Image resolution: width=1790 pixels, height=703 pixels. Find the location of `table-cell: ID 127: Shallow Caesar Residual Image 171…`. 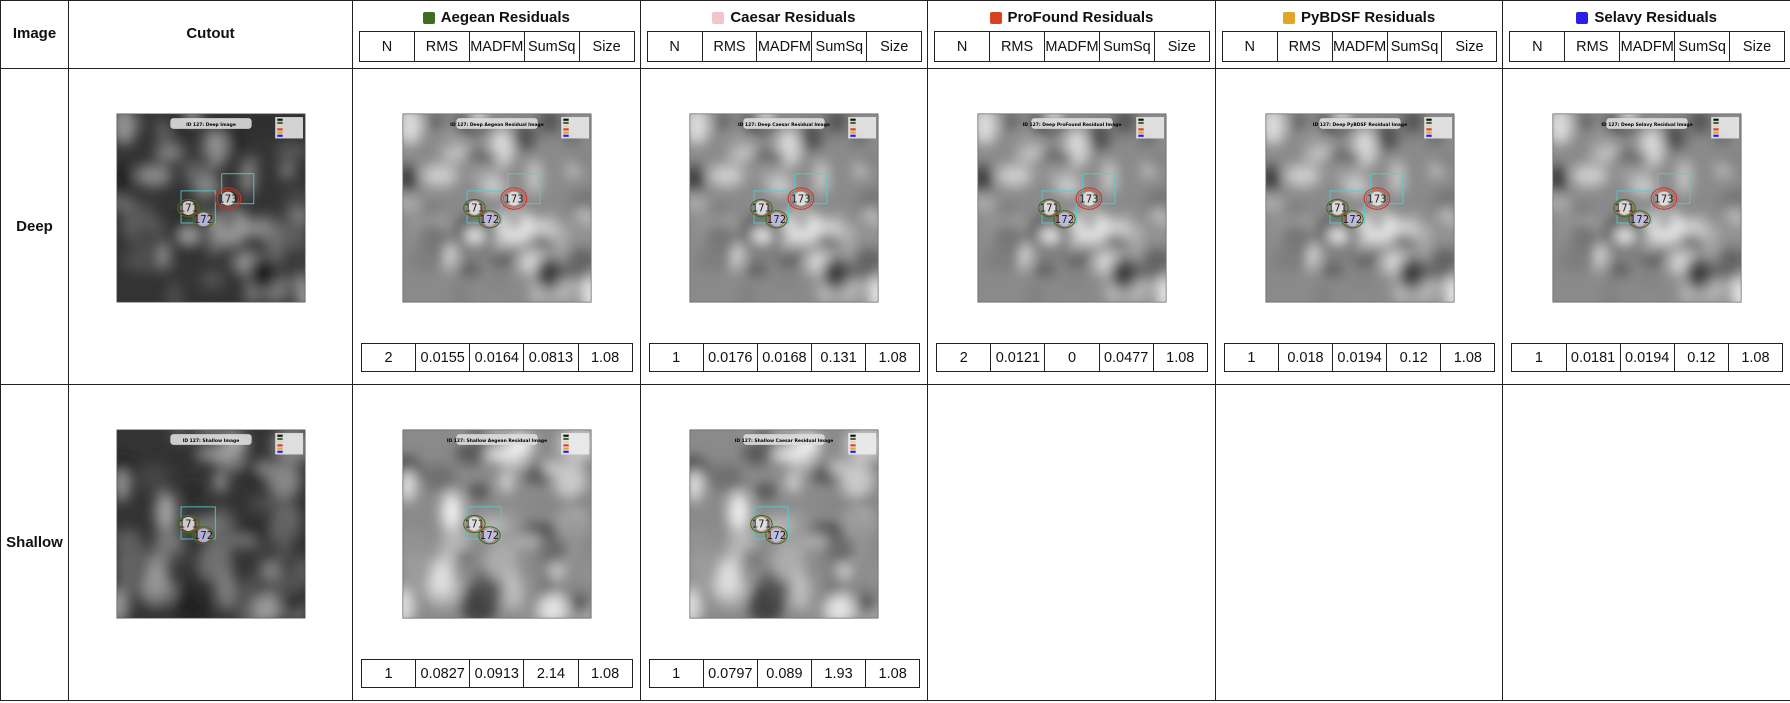

table-cell: ID 127: Shallow Caesar Residual Image 171… is located at coordinates (784, 542).